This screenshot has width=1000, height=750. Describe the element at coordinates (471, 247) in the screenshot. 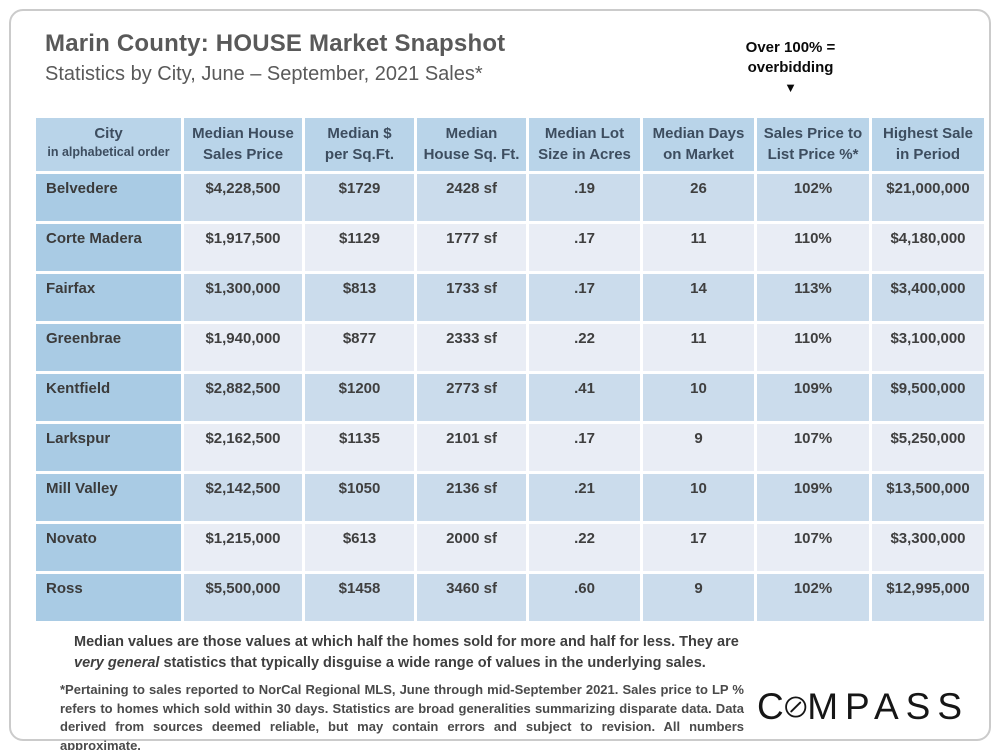

I see `median-house-sqft-cell: 1777 sf` at that location.